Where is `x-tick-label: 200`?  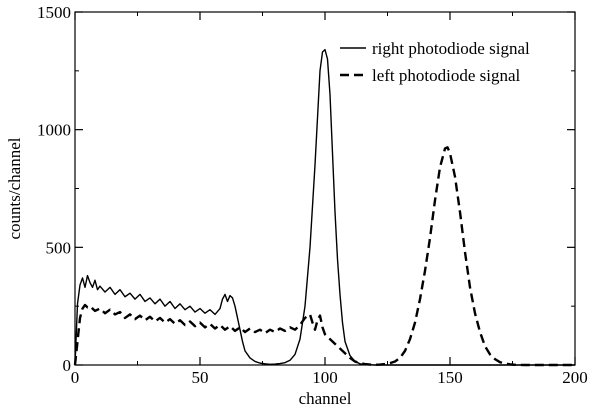 x-tick-label: 200 is located at coordinates (575, 377).